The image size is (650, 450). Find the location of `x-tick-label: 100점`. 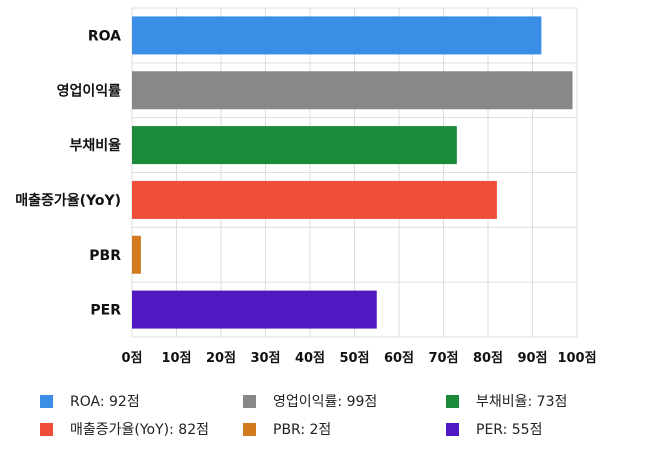

x-tick-label: 100점 is located at coordinates (576, 358).